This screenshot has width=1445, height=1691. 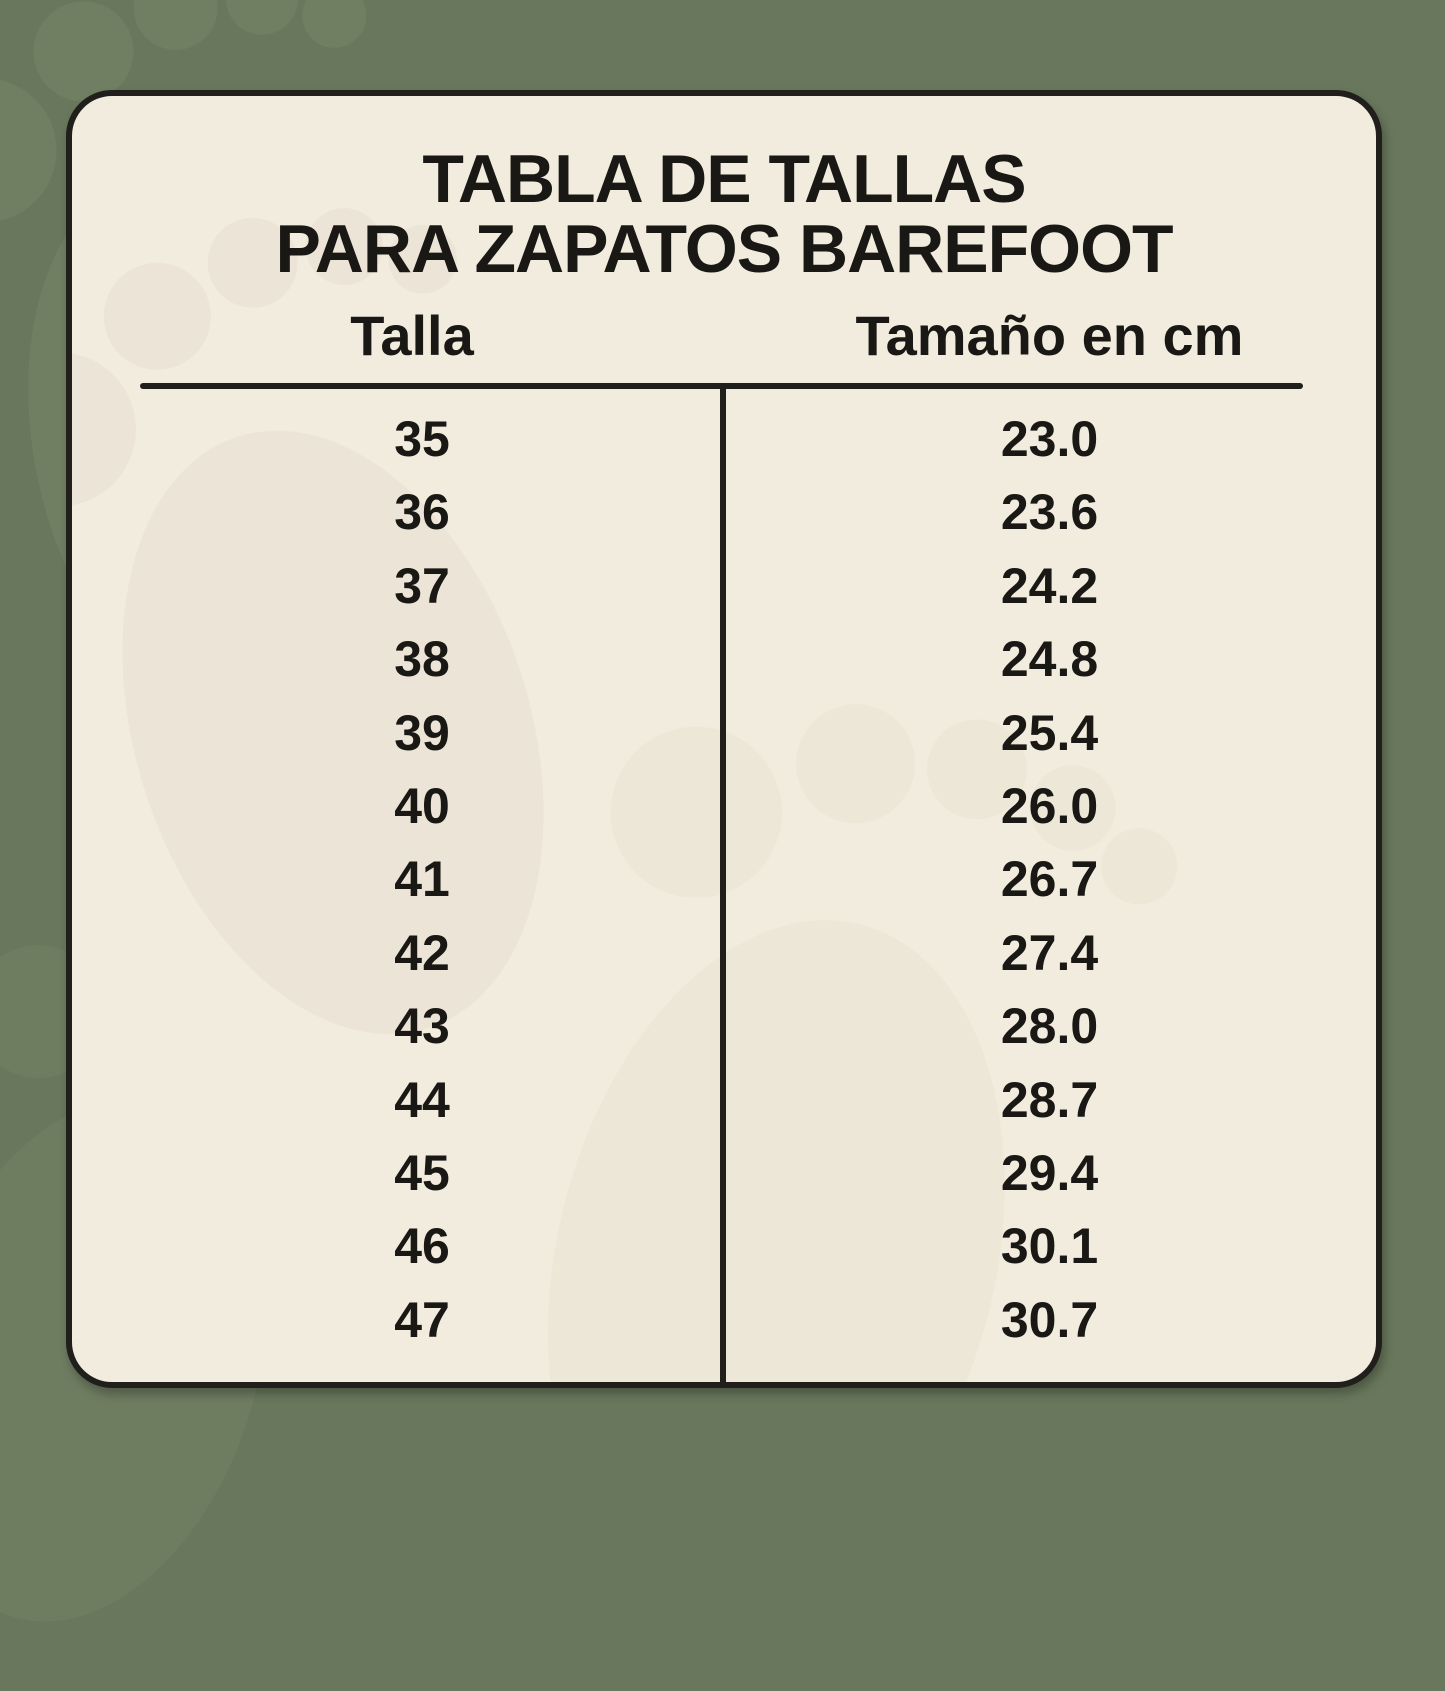 I want to click on title-line-1: TABLA DE TALLAS, so click(x=724, y=179).